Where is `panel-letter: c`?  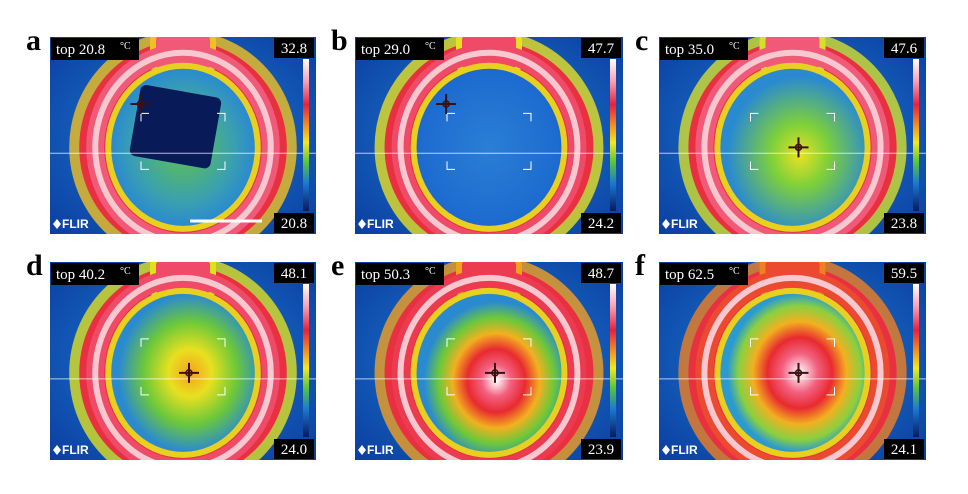
panel-letter: c is located at coordinates (641, 40).